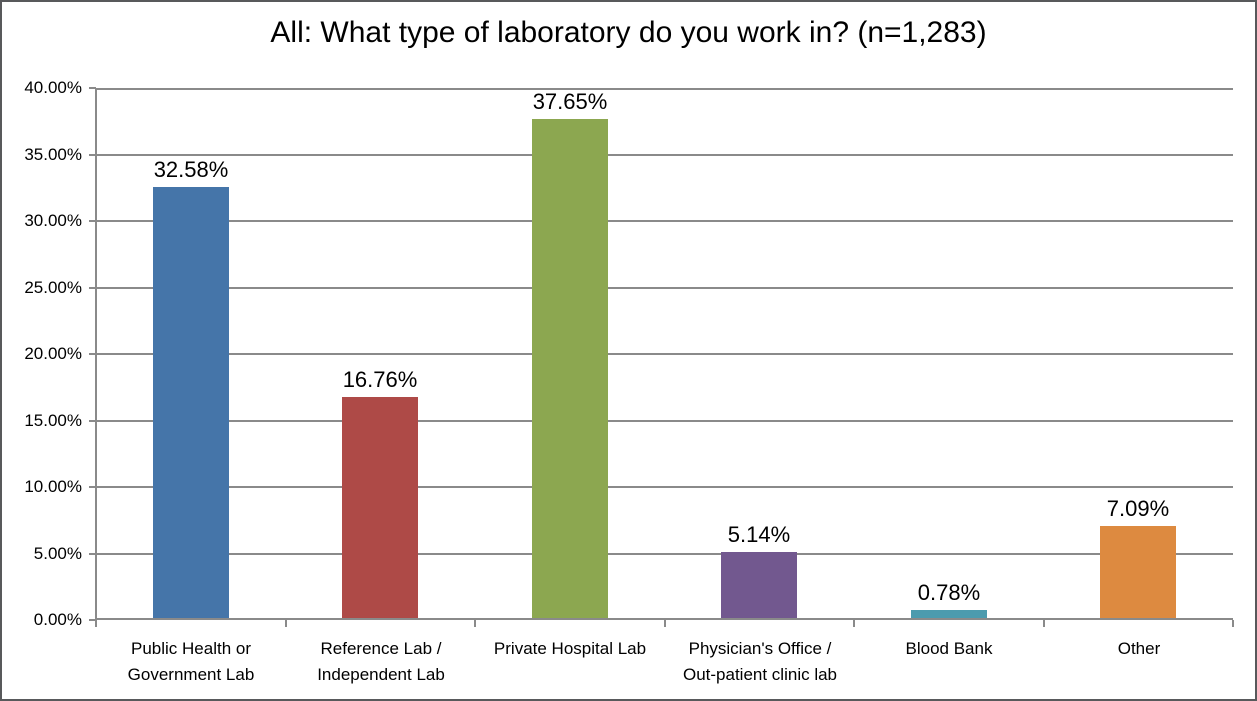 Image resolution: width=1257 pixels, height=701 pixels. Describe the element at coordinates (57, 553) in the screenshot. I see `y-axis-tick-label: 5.00%` at that location.